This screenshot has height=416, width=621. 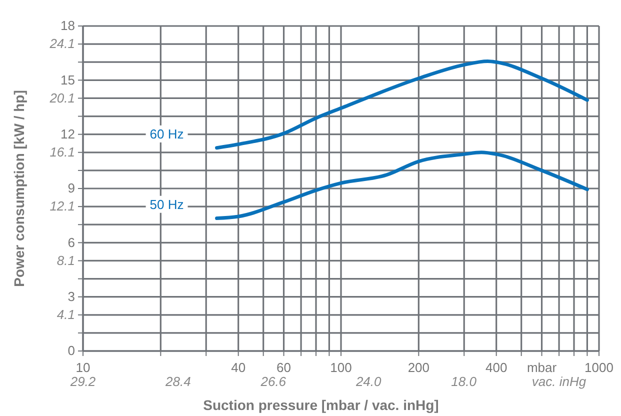 I want to click on text: 60 Hz, so click(x=167, y=134).